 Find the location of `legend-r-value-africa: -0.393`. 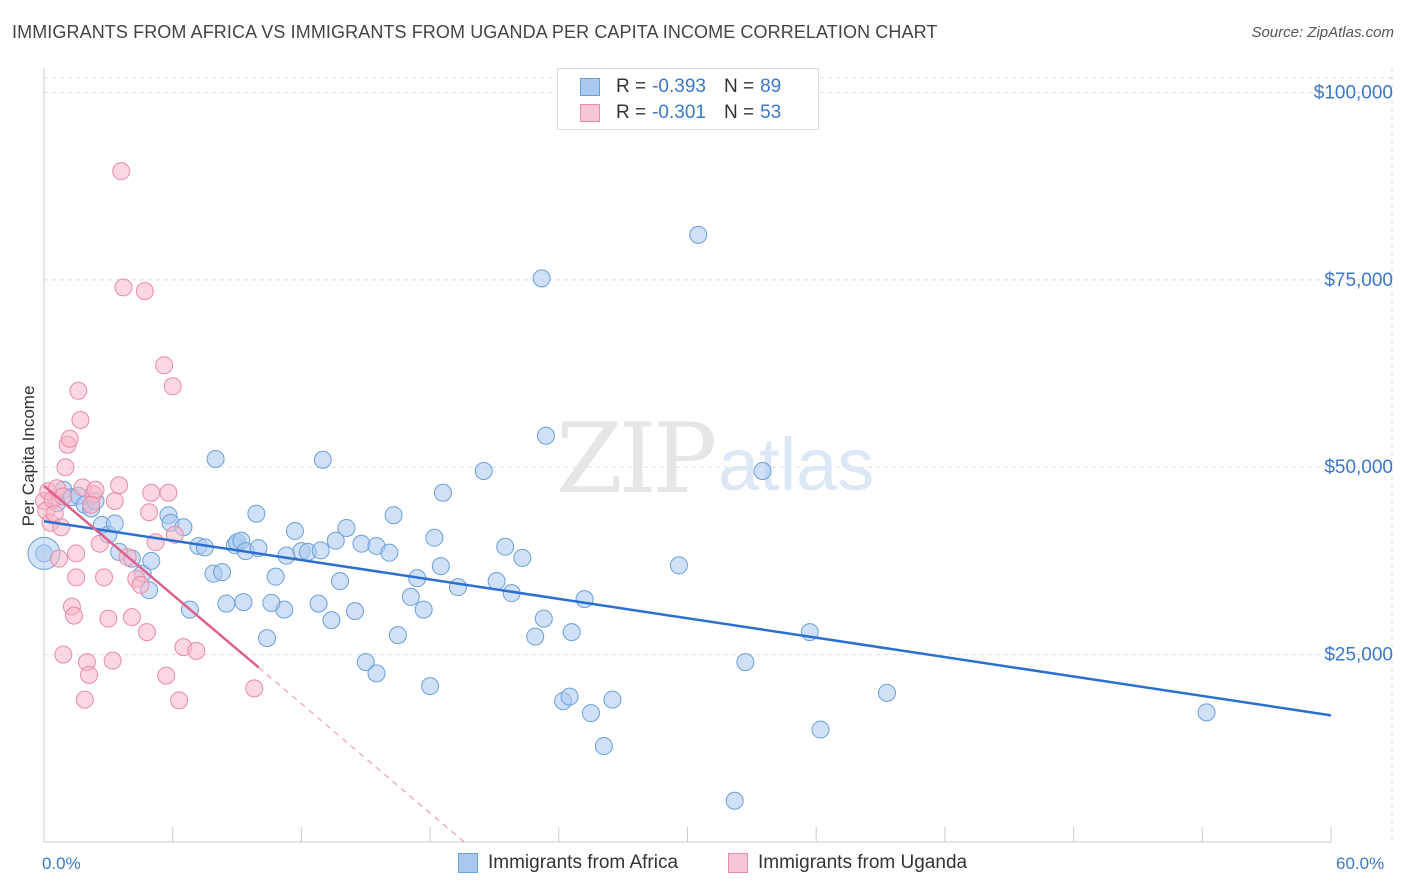

legend-r-value-africa: -0.393 is located at coordinates (679, 86).